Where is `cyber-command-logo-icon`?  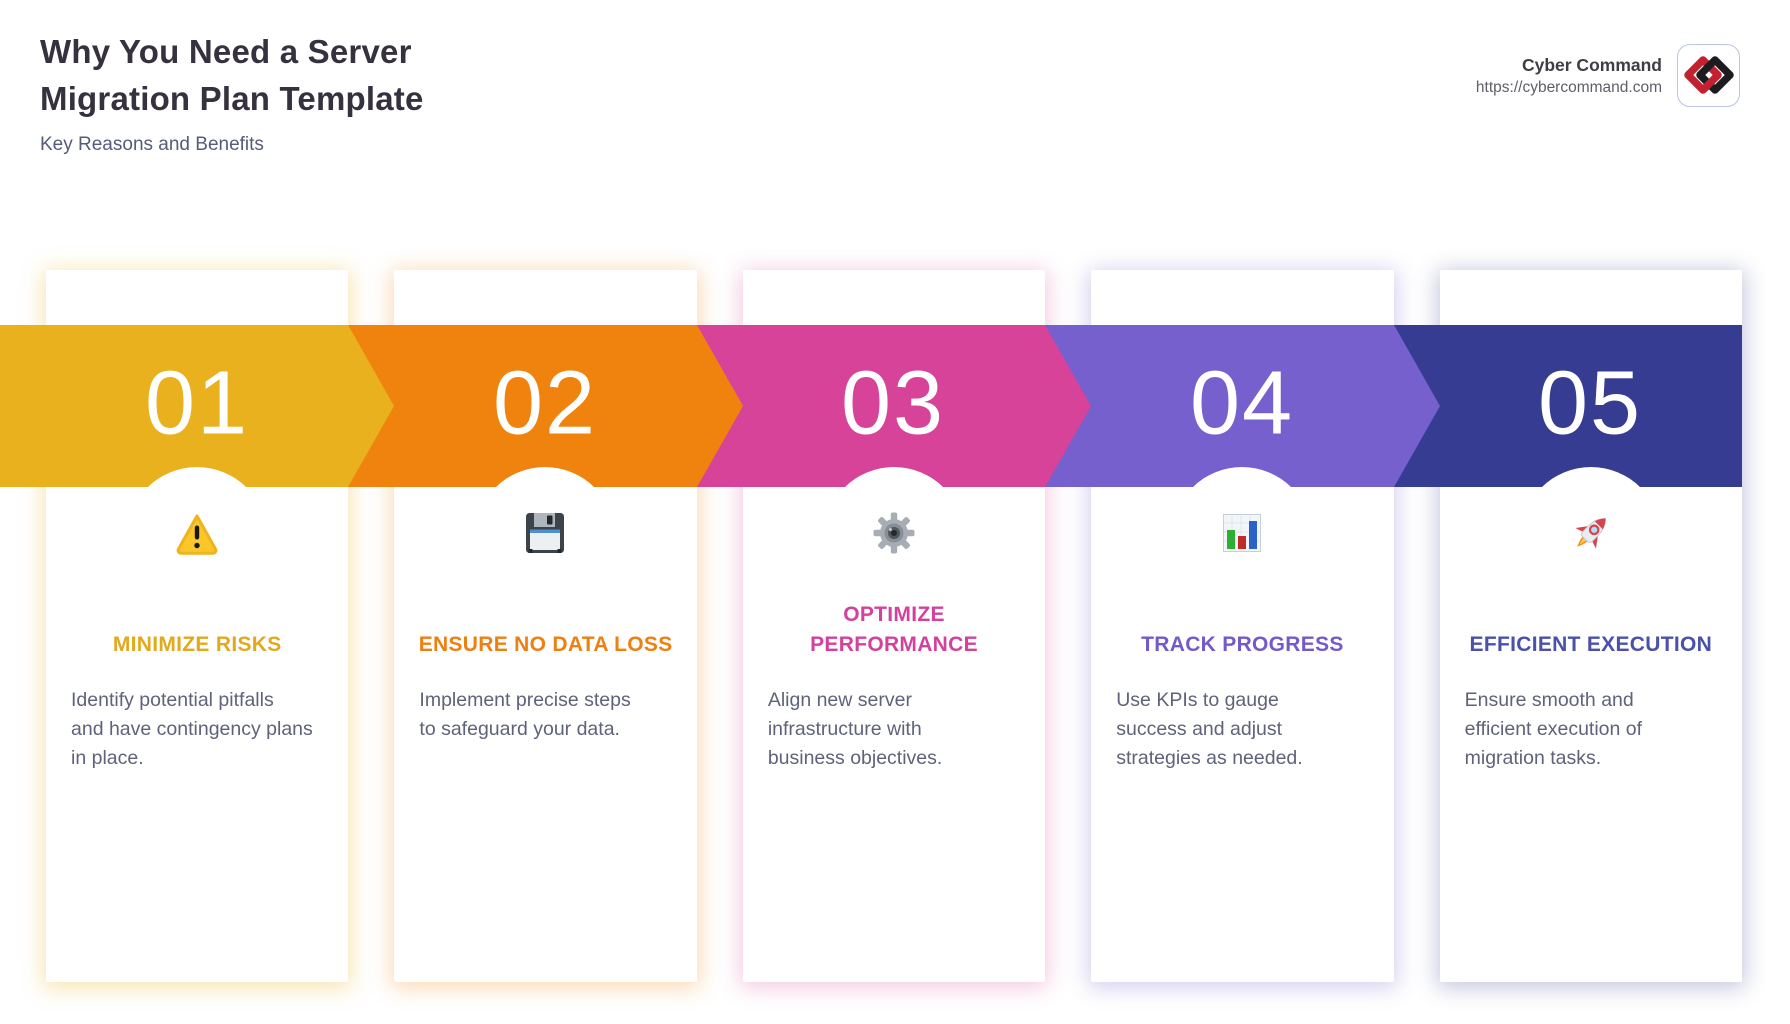 cyber-command-logo-icon is located at coordinates (1708, 74).